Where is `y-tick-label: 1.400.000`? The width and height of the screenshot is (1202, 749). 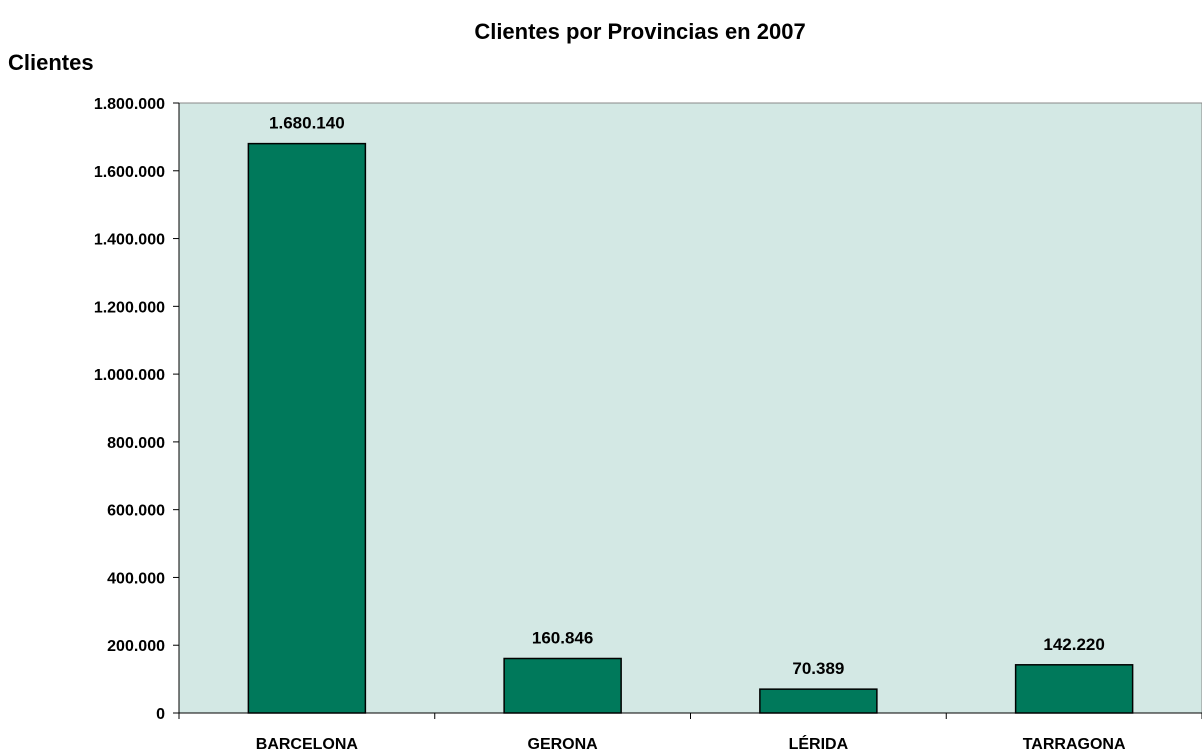 y-tick-label: 1.400.000 is located at coordinates (129, 240).